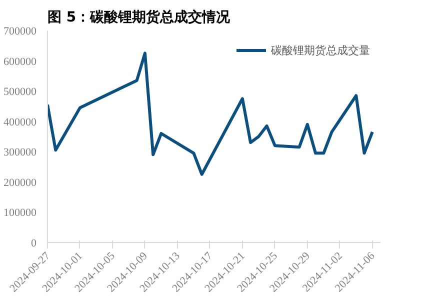  Describe the element at coordinates (20, 213) in the screenshot. I see `y-tick-label: 100000` at that location.